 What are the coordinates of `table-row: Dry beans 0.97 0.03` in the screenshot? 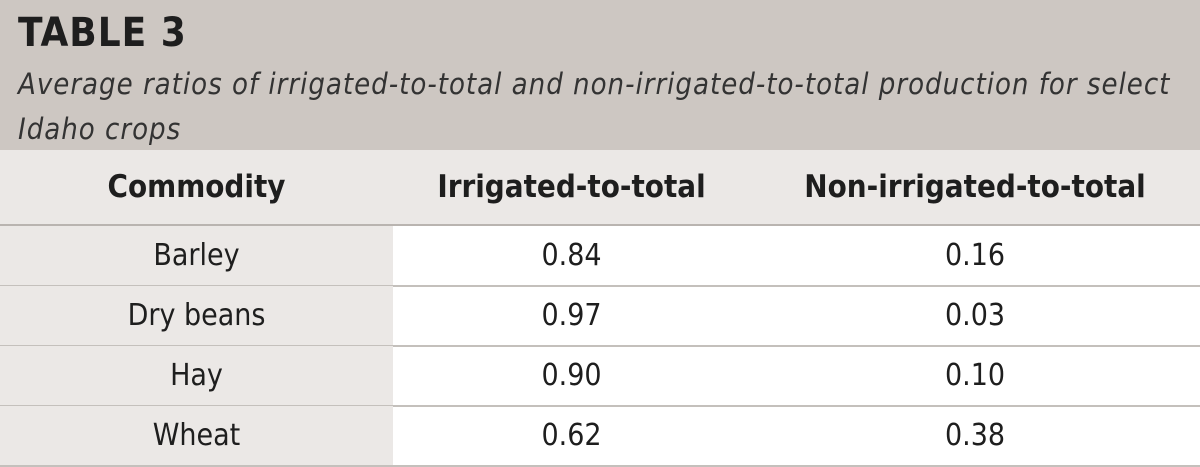 It's located at (600, 316).